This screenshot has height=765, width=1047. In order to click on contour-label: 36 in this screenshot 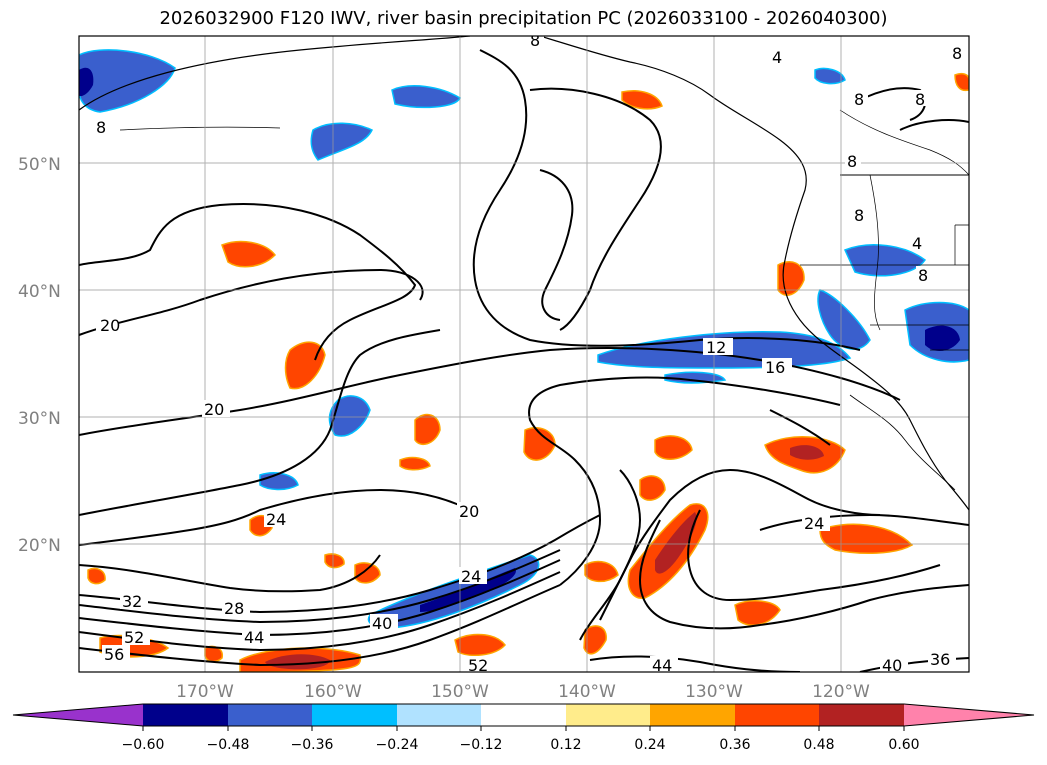, I will do `click(940, 659)`.